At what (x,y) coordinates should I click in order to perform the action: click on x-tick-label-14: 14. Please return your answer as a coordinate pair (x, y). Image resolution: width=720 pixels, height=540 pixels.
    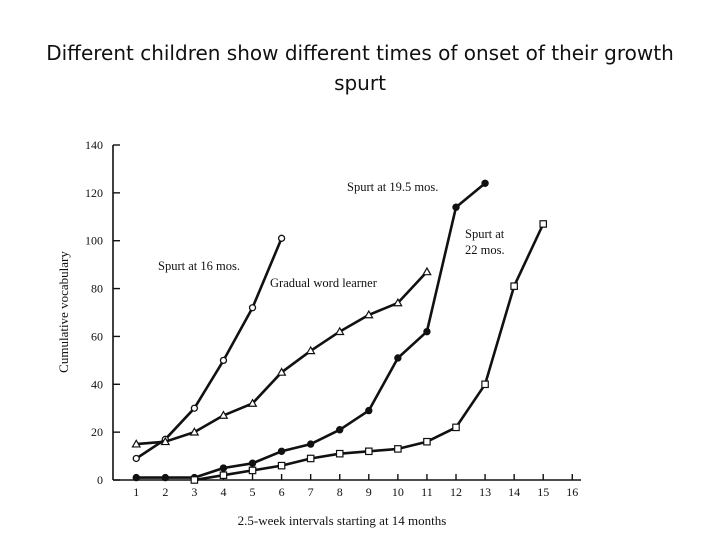
    Looking at the image, I should click on (514, 492).